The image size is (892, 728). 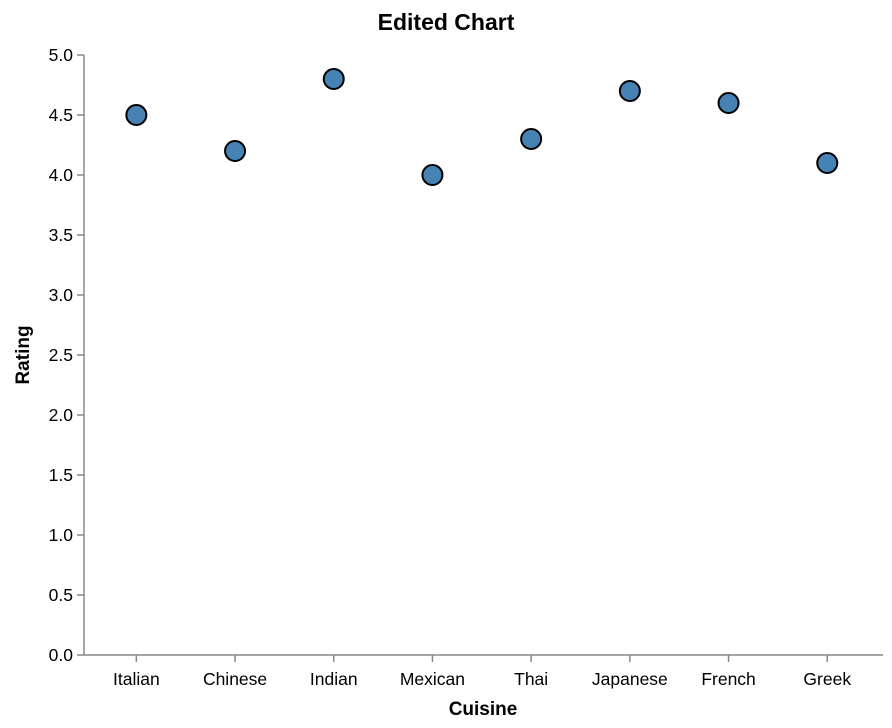 I want to click on x-tick-label: French, so click(x=728, y=679).